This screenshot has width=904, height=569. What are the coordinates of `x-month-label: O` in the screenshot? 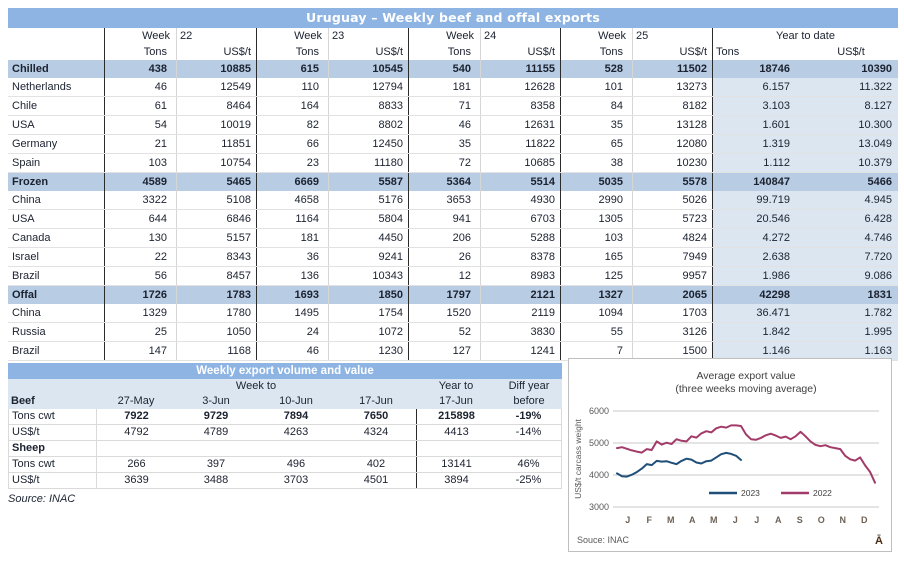 It's located at (821, 520).